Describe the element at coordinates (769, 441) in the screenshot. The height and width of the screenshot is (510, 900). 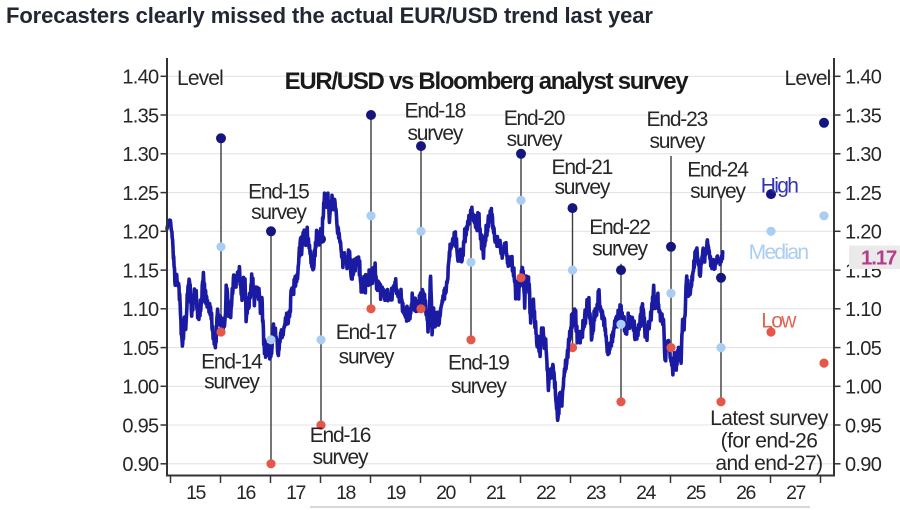
I see `svg-text: (for end-26` at that location.